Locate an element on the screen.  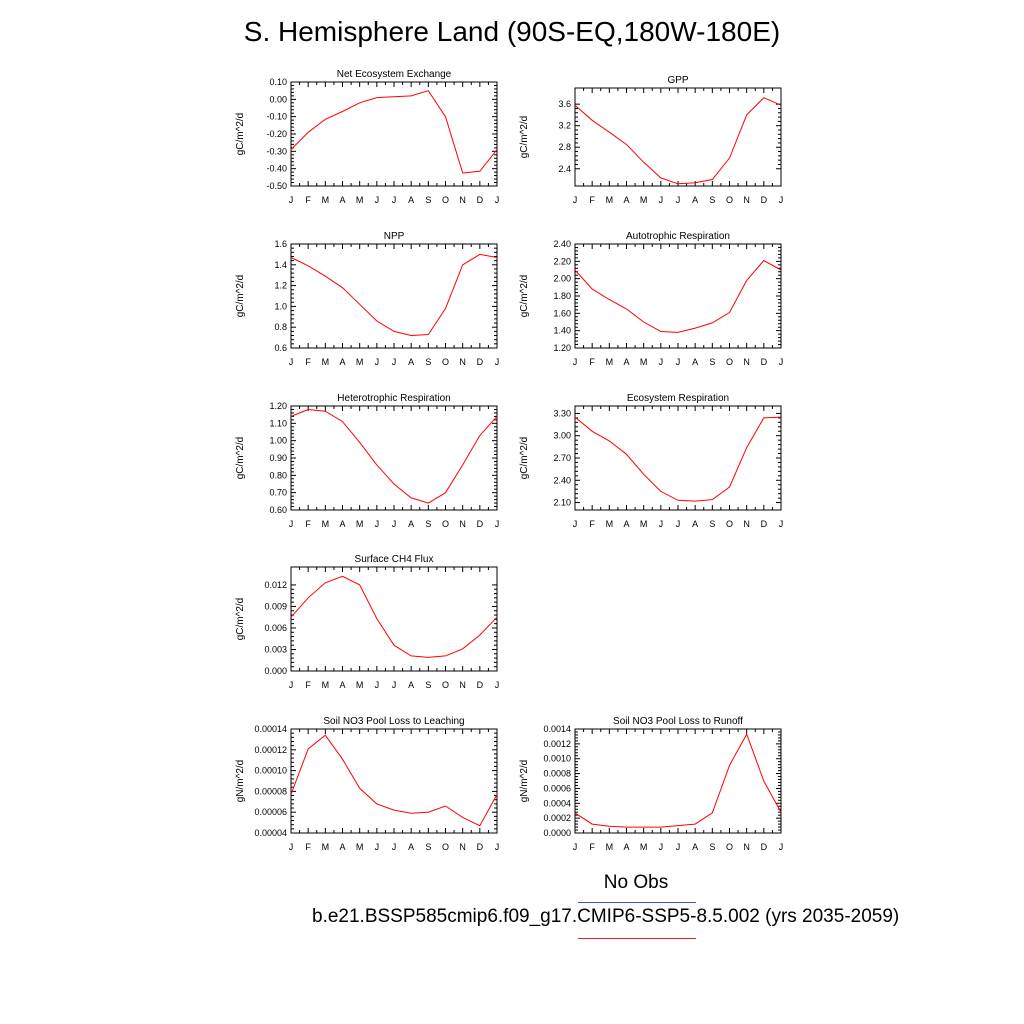
y-tick-label: 3.00 is located at coordinates (562, 436).